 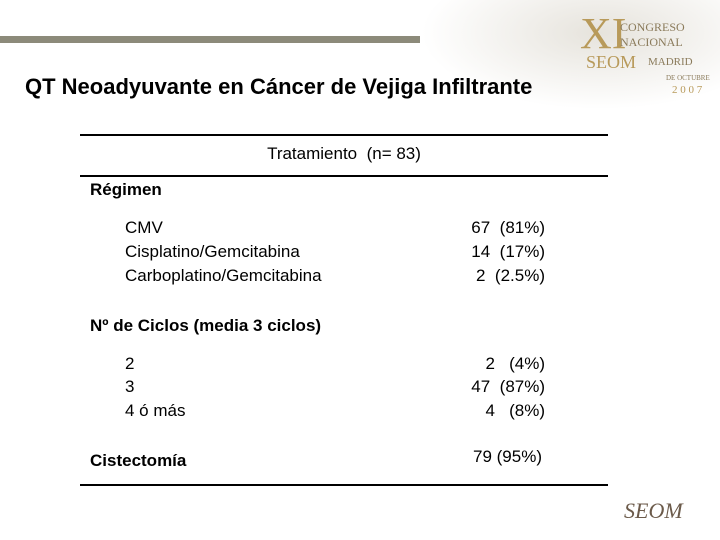 I want to click on logo-text: Congreso, so click(x=652, y=27).